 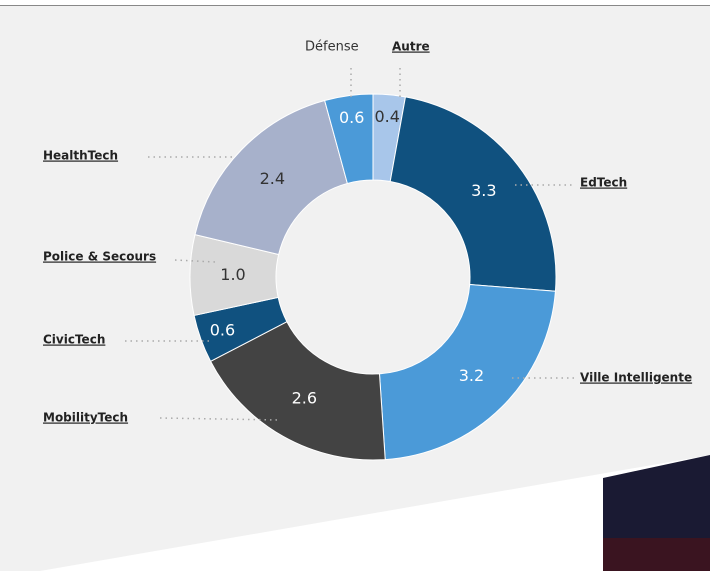 I want to click on value-label: 1.0, so click(x=232, y=274).